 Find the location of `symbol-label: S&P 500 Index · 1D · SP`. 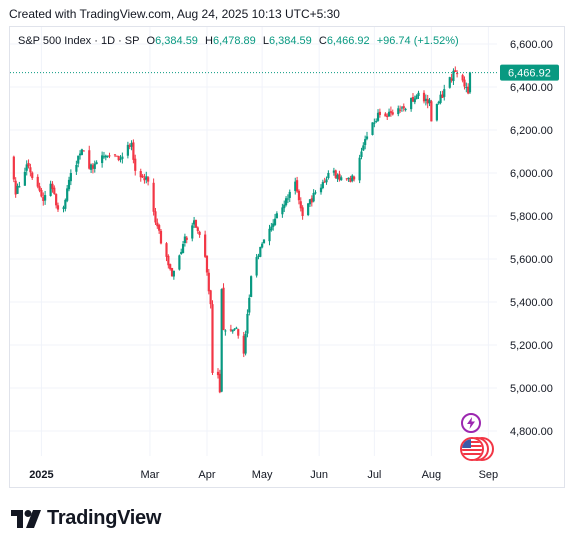

symbol-label: S&P 500 Index · 1D · SP is located at coordinates (79, 41).